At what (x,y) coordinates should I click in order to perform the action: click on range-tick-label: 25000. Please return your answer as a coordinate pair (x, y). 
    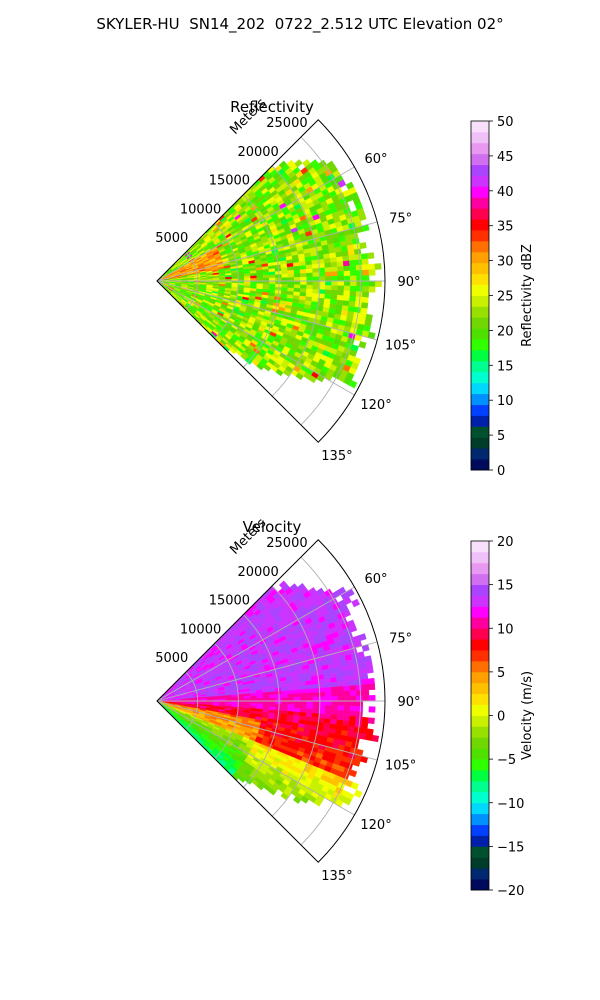
    Looking at the image, I should click on (286, 543).